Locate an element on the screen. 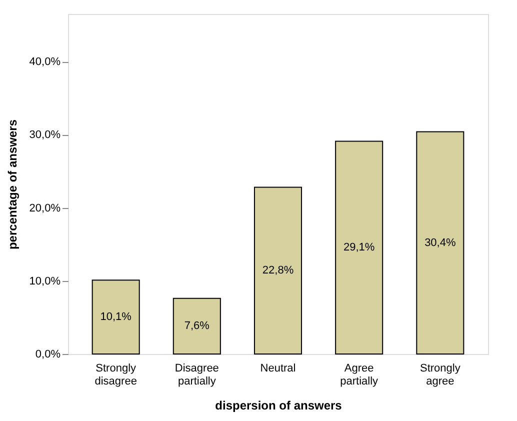  data-label: 29,1% is located at coordinates (359, 248).